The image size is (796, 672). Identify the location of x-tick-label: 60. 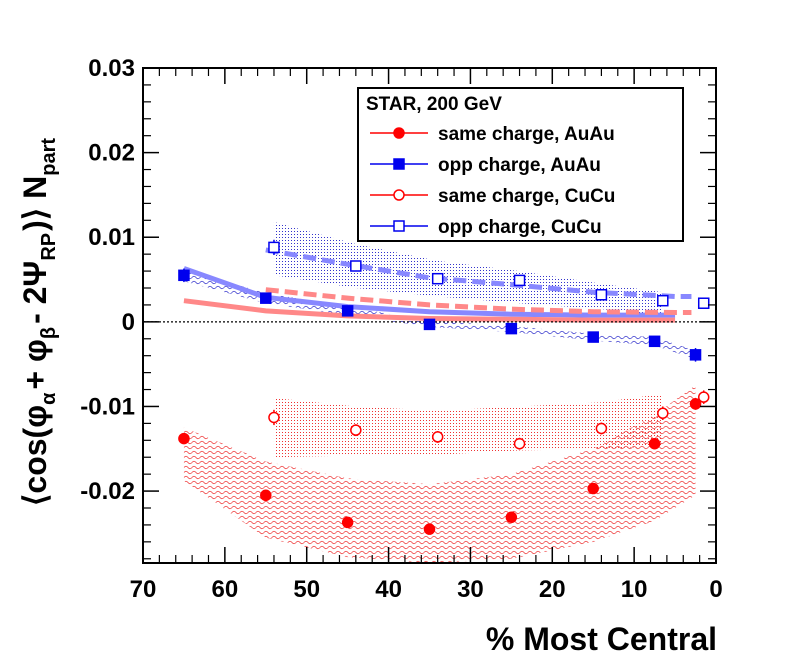
(225, 589).